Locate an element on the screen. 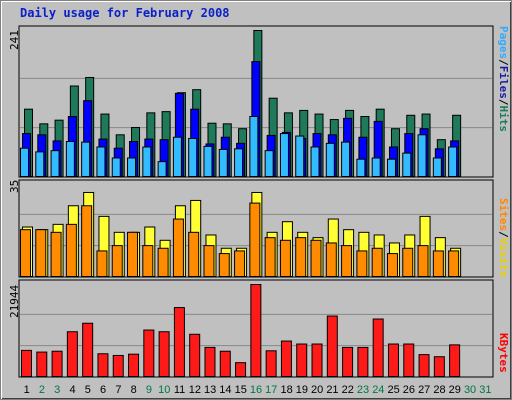  chart-title: Daily usage for February 2008 is located at coordinates (125, 13).